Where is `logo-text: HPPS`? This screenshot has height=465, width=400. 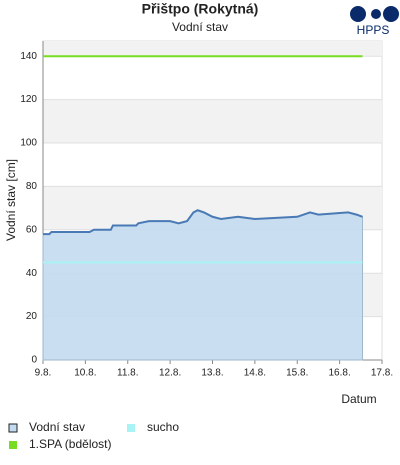
logo-text: HPPS is located at coordinates (373, 30).